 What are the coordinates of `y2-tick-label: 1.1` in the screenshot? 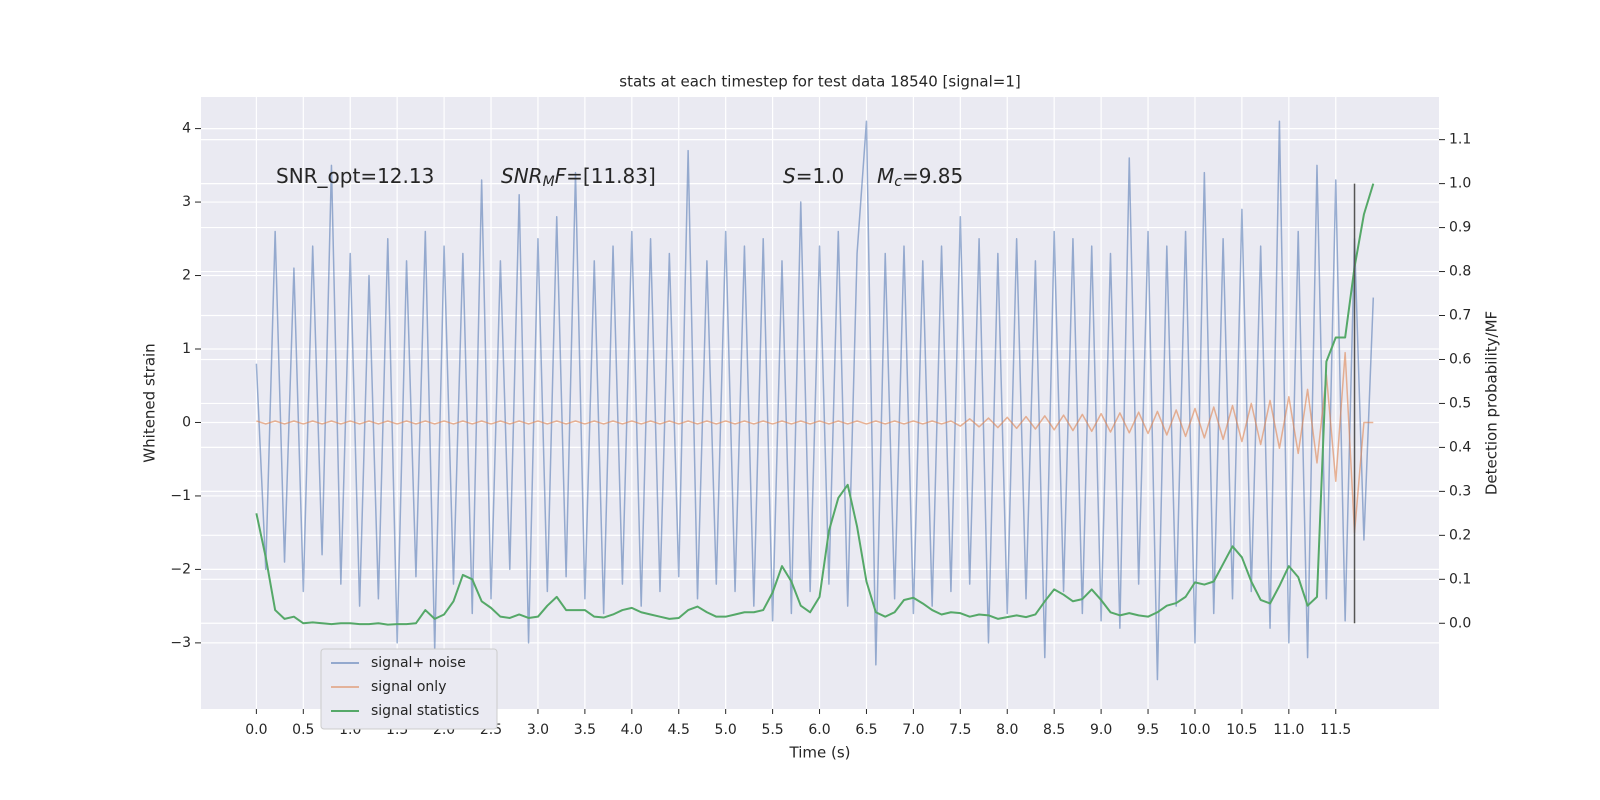 It's located at (1460, 140).